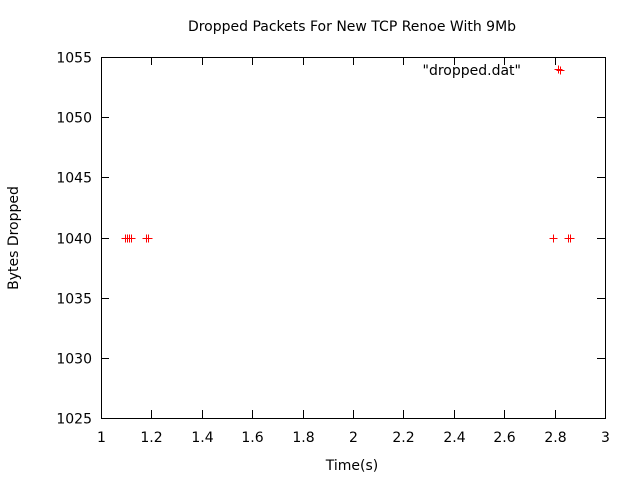 This screenshot has height=480, width=640. I want to click on y-tick-label: 1045, so click(74, 179).